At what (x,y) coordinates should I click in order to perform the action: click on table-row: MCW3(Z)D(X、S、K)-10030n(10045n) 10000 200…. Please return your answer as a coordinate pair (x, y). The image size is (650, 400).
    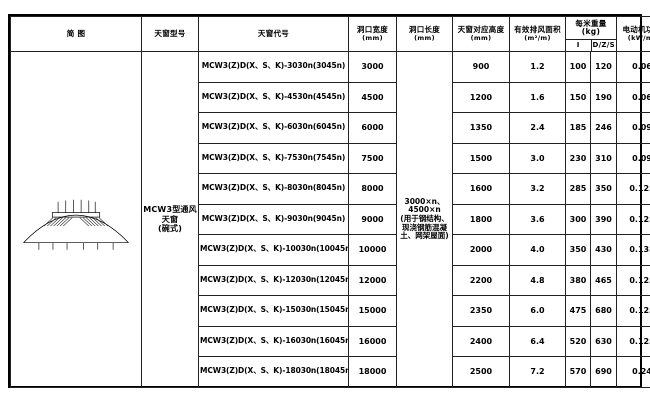
    Looking at the image, I should click on (330, 250).